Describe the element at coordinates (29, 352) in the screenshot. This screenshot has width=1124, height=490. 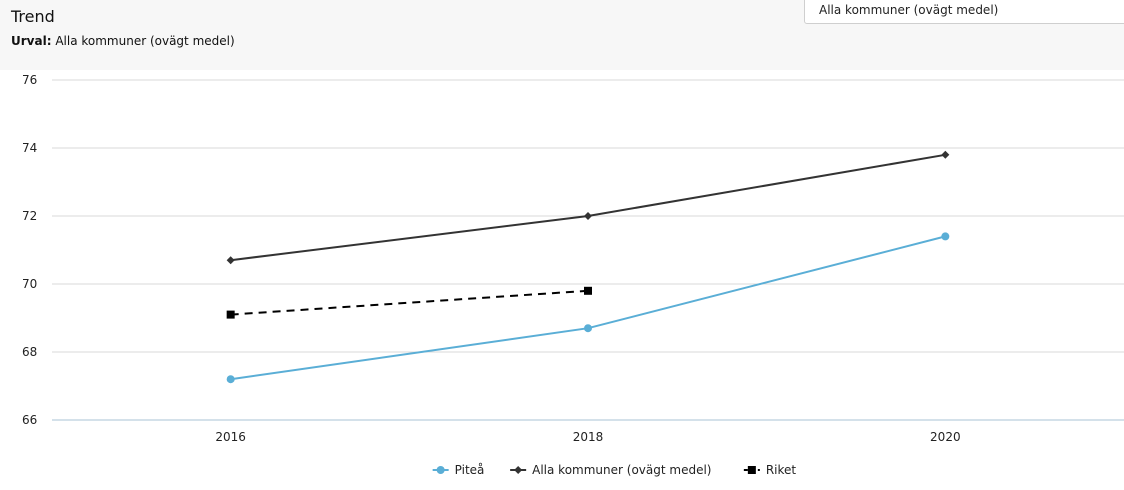
I see `y-tick-label: 68` at that location.